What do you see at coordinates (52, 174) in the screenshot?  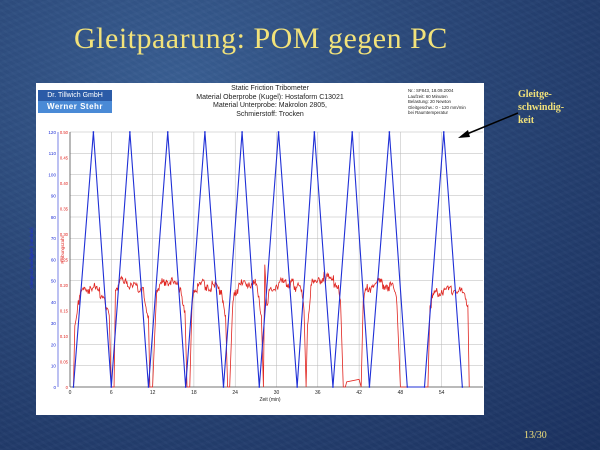 I see `y-left-tick-label: 100` at bounding box center [52, 174].